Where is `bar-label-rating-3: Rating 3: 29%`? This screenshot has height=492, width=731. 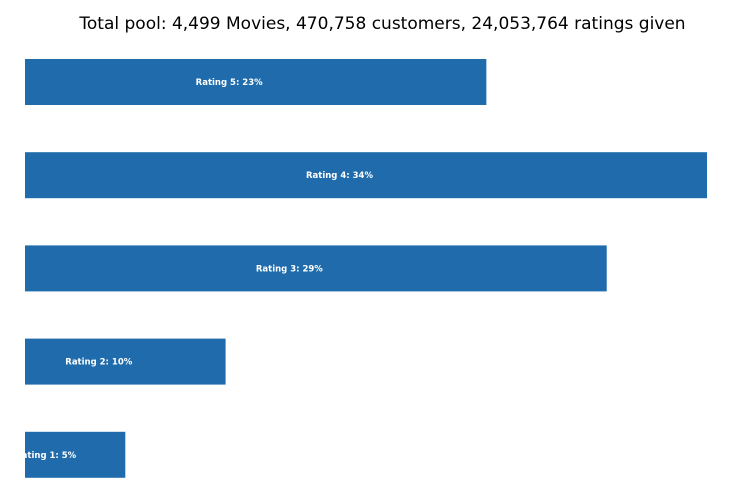
bar-label-rating-3: Rating 3: 29% is located at coordinates (289, 269).